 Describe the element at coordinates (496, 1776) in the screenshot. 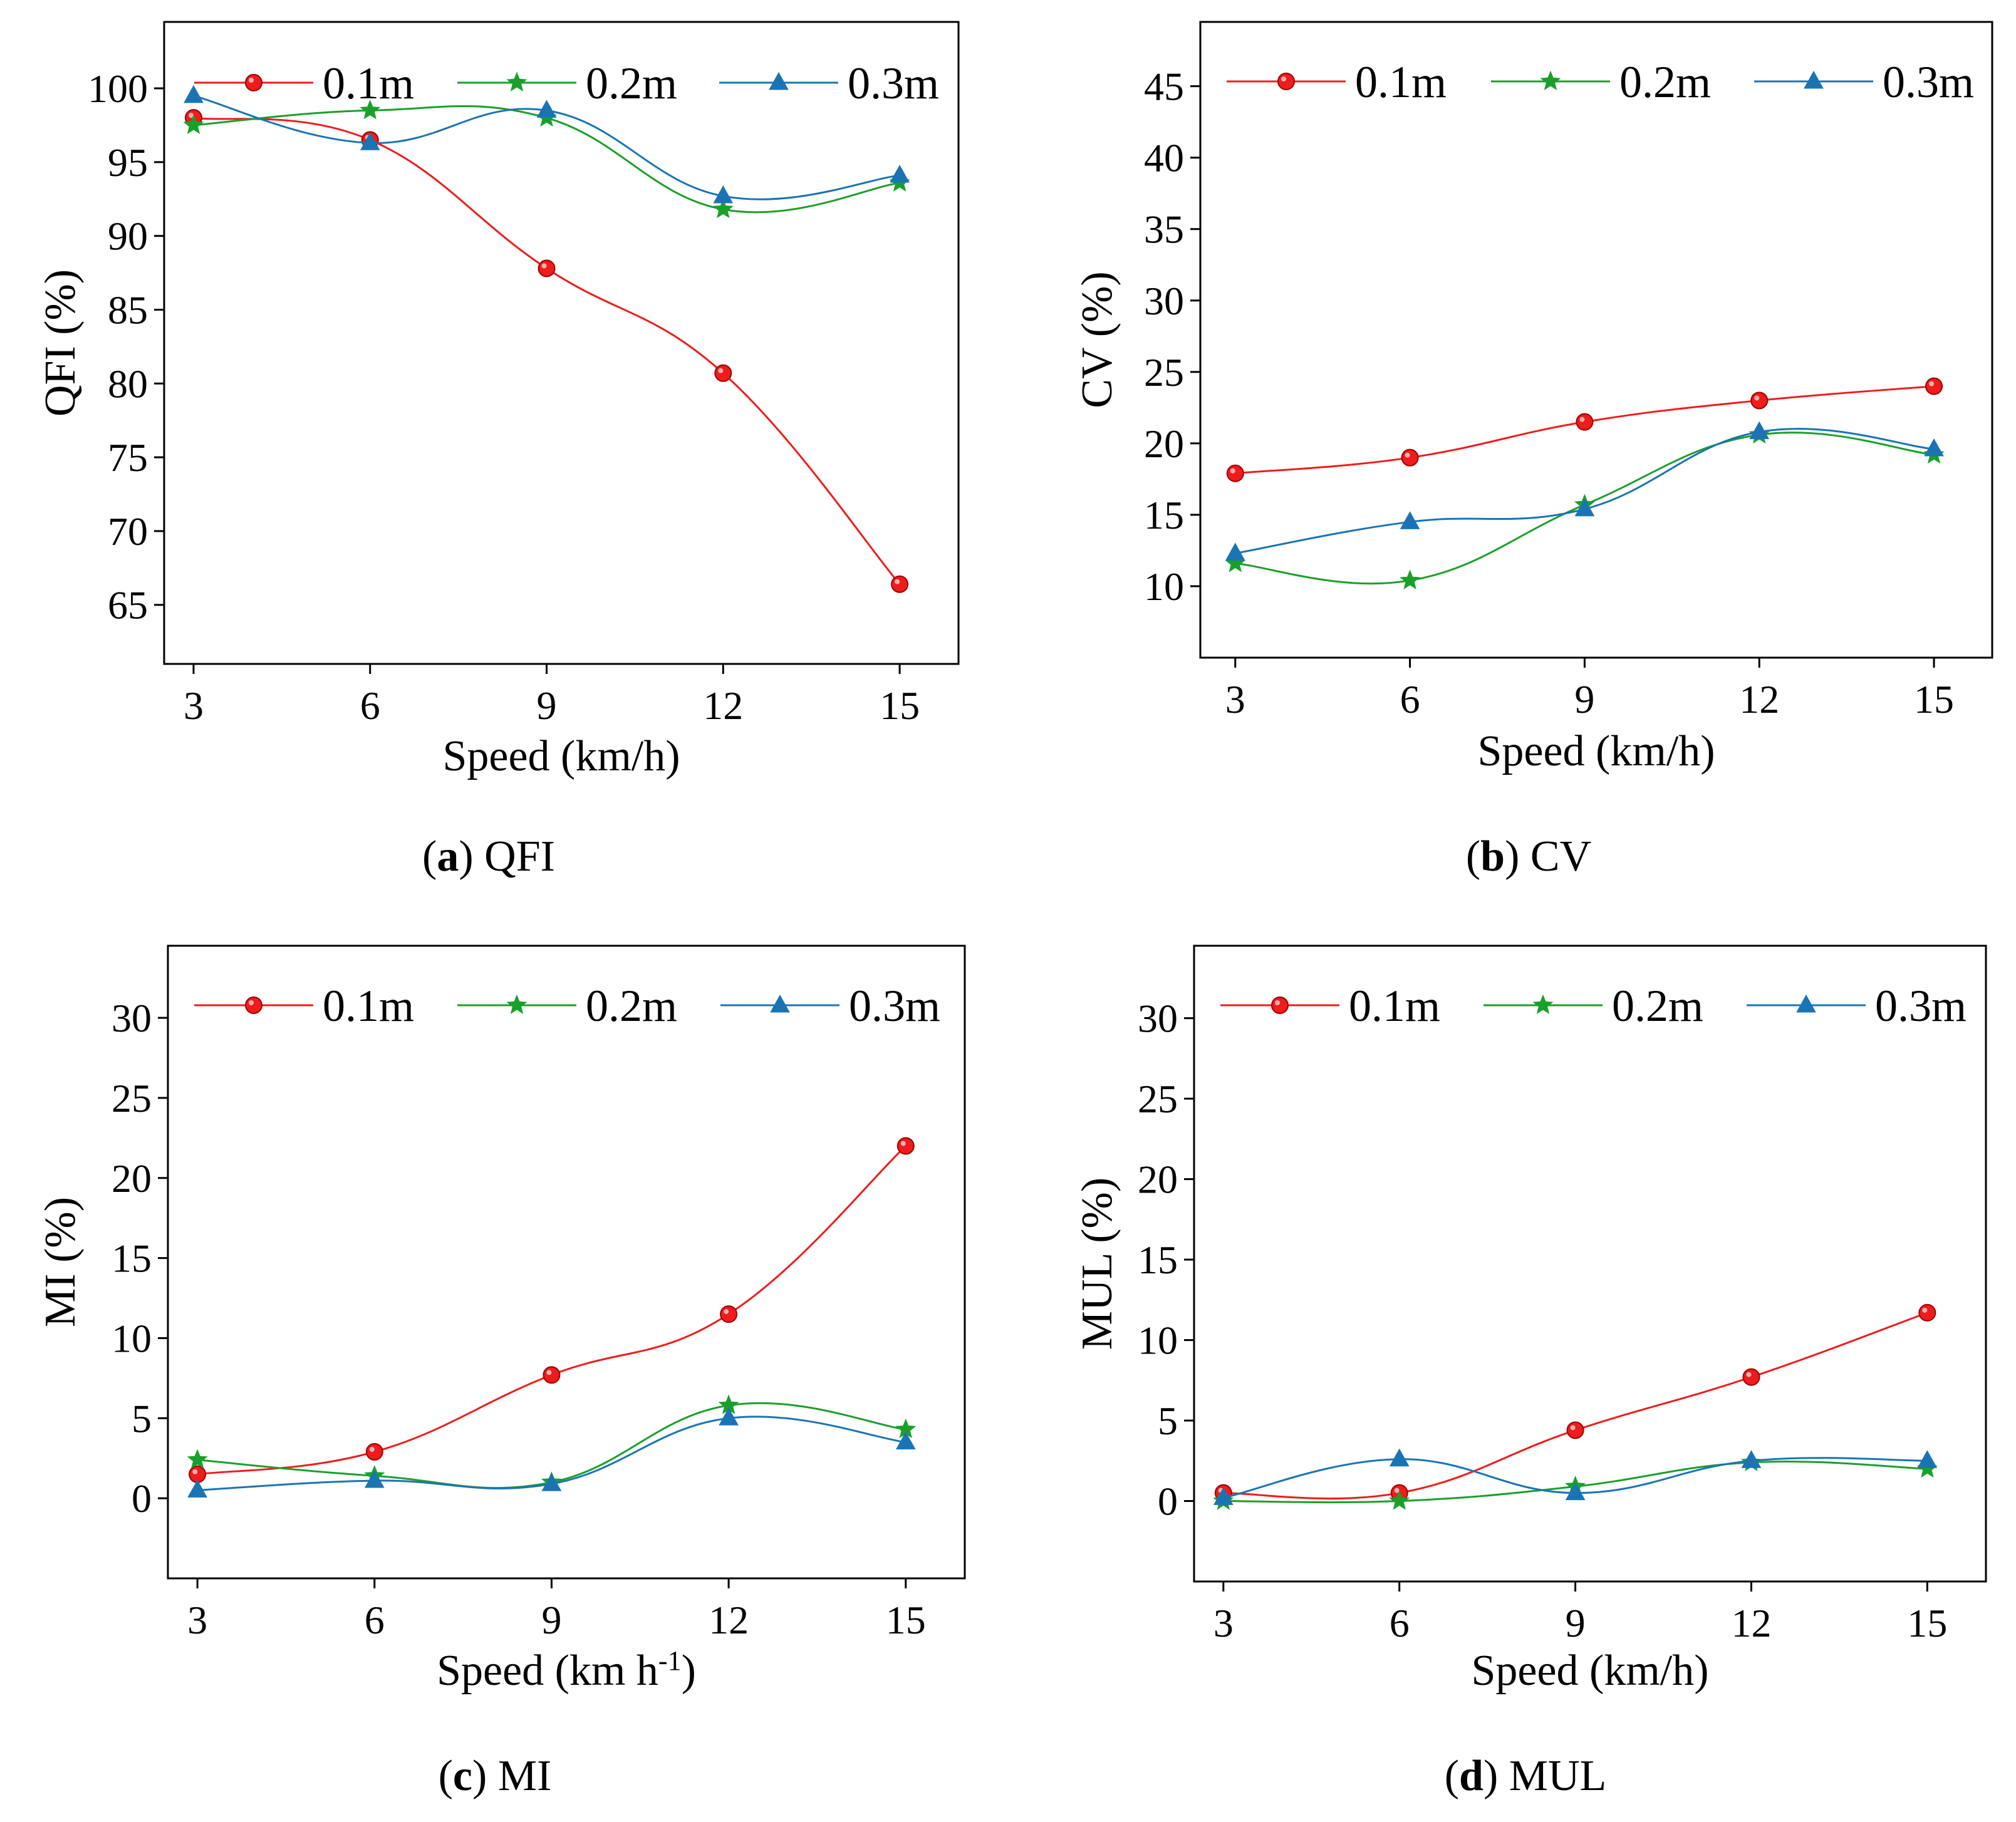

I see `panel-caption: (c) MI` at that location.